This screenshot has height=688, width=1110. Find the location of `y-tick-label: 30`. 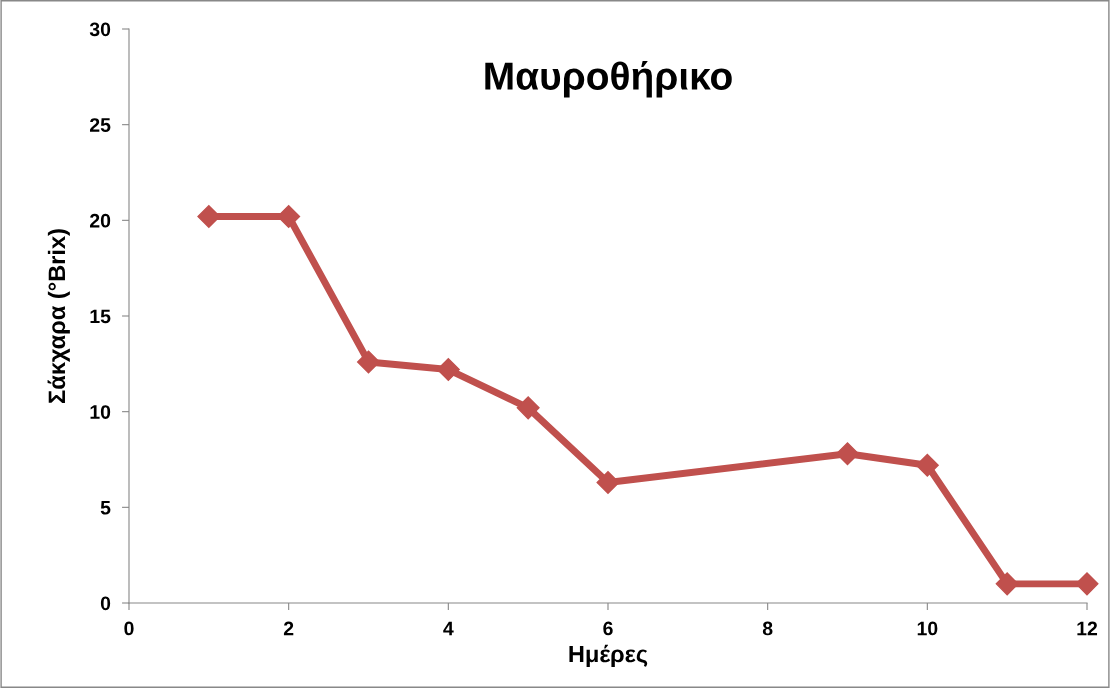

y-tick-label: 30 is located at coordinates (100, 29).